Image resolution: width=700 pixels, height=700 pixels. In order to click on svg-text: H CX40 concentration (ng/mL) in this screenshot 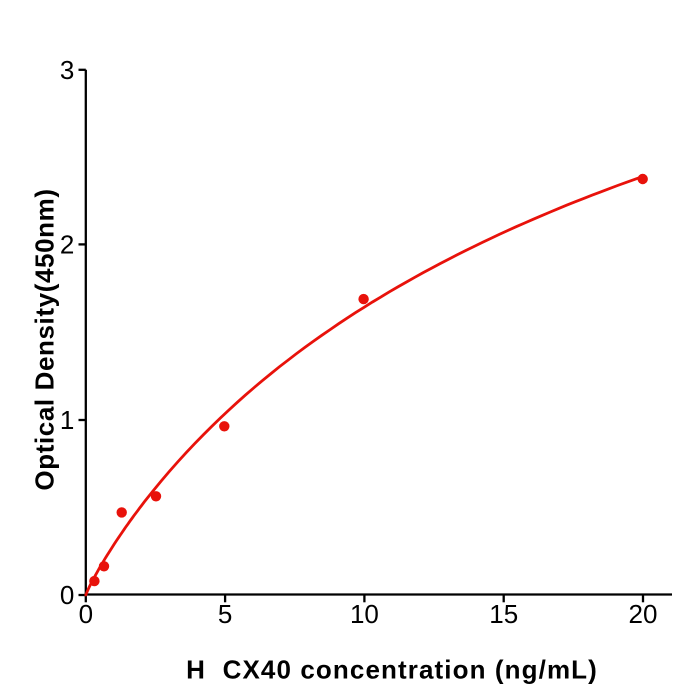, I will do `click(392, 670)`.